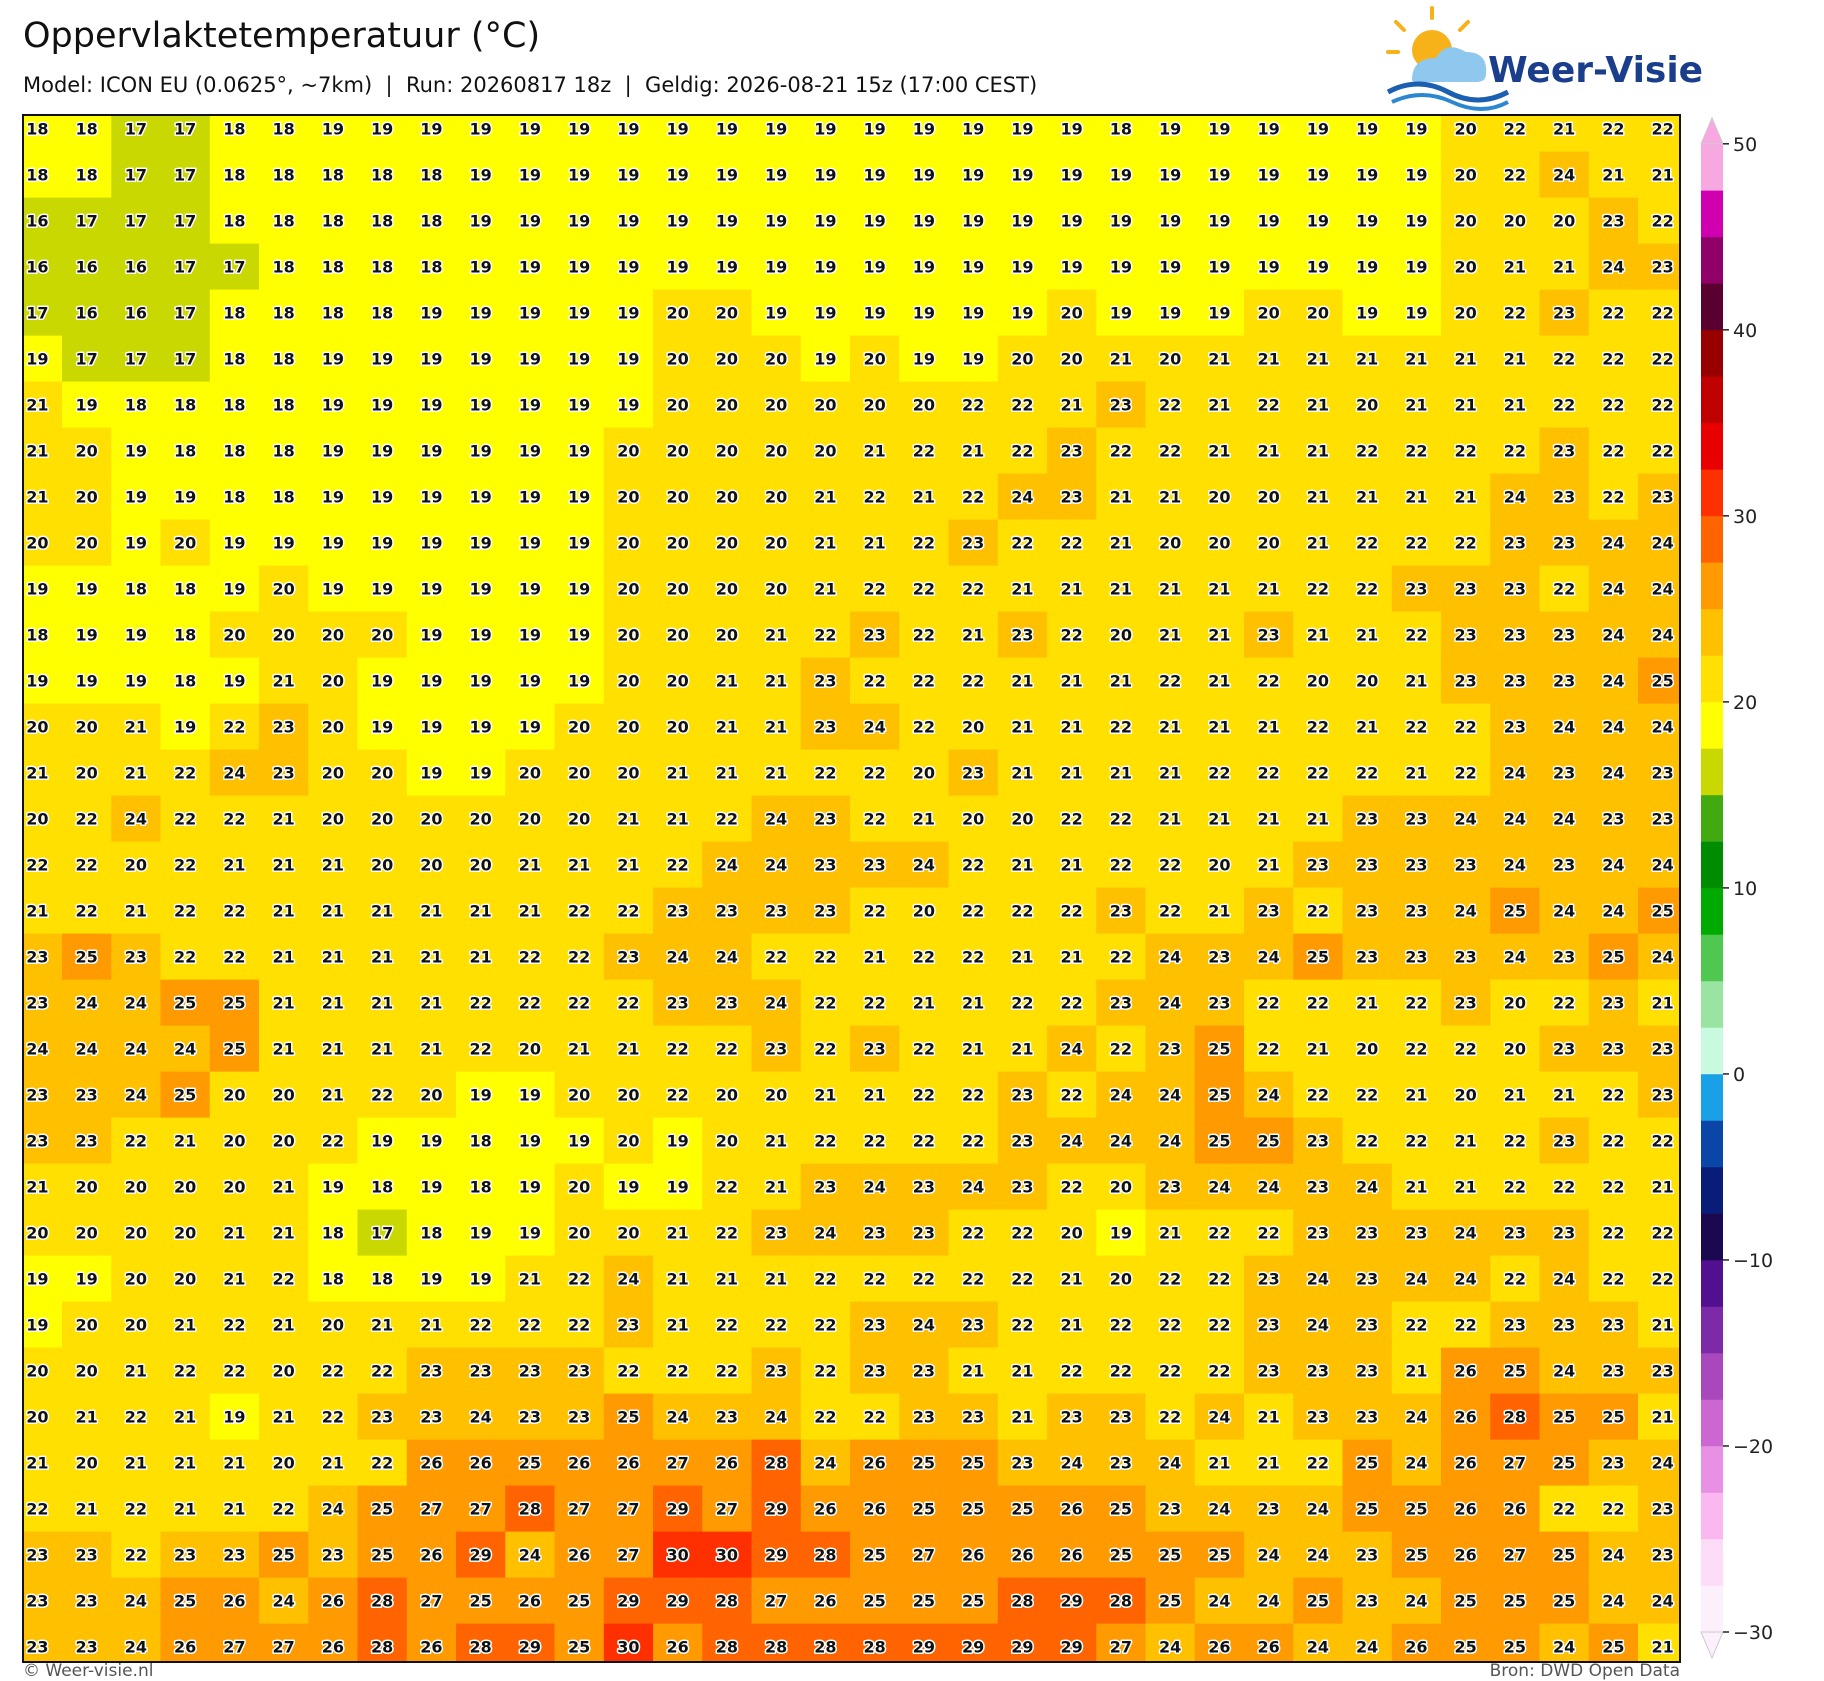 The height and width of the screenshot is (1681, 1824). I want to click on temperature-label: 29, so click(973, 1647).